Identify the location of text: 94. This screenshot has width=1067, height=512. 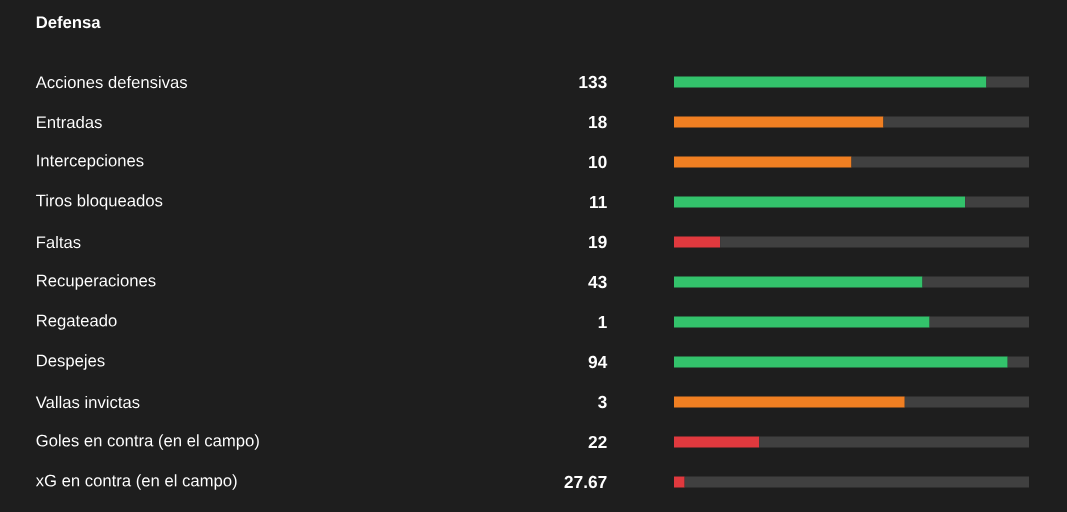
(598, 362).